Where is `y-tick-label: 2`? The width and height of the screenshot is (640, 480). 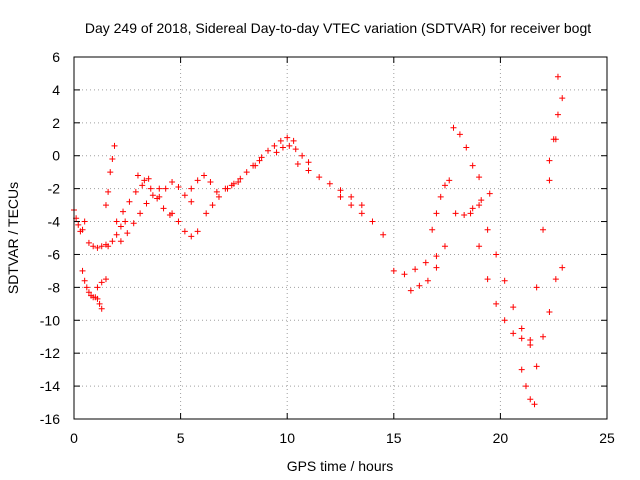 y-tick-label: 2 is located at coordinates (56, 123).